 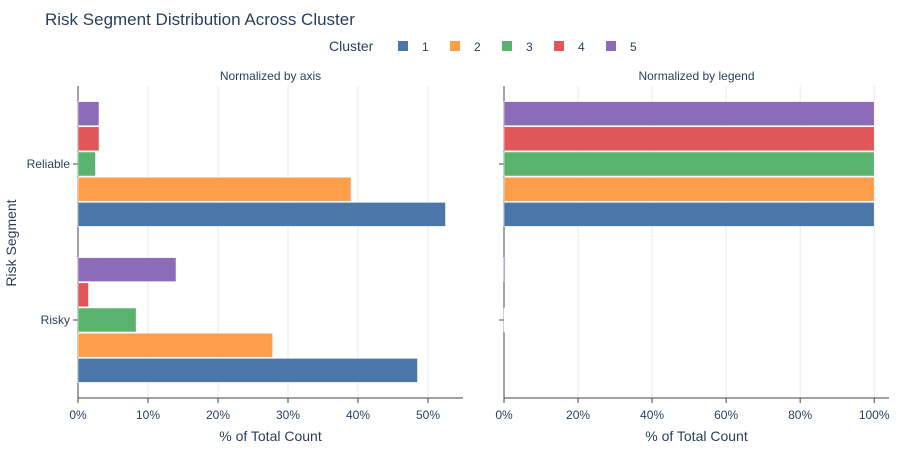 I want to click on x-tick-label: 60%, so click(x=726, y=415).